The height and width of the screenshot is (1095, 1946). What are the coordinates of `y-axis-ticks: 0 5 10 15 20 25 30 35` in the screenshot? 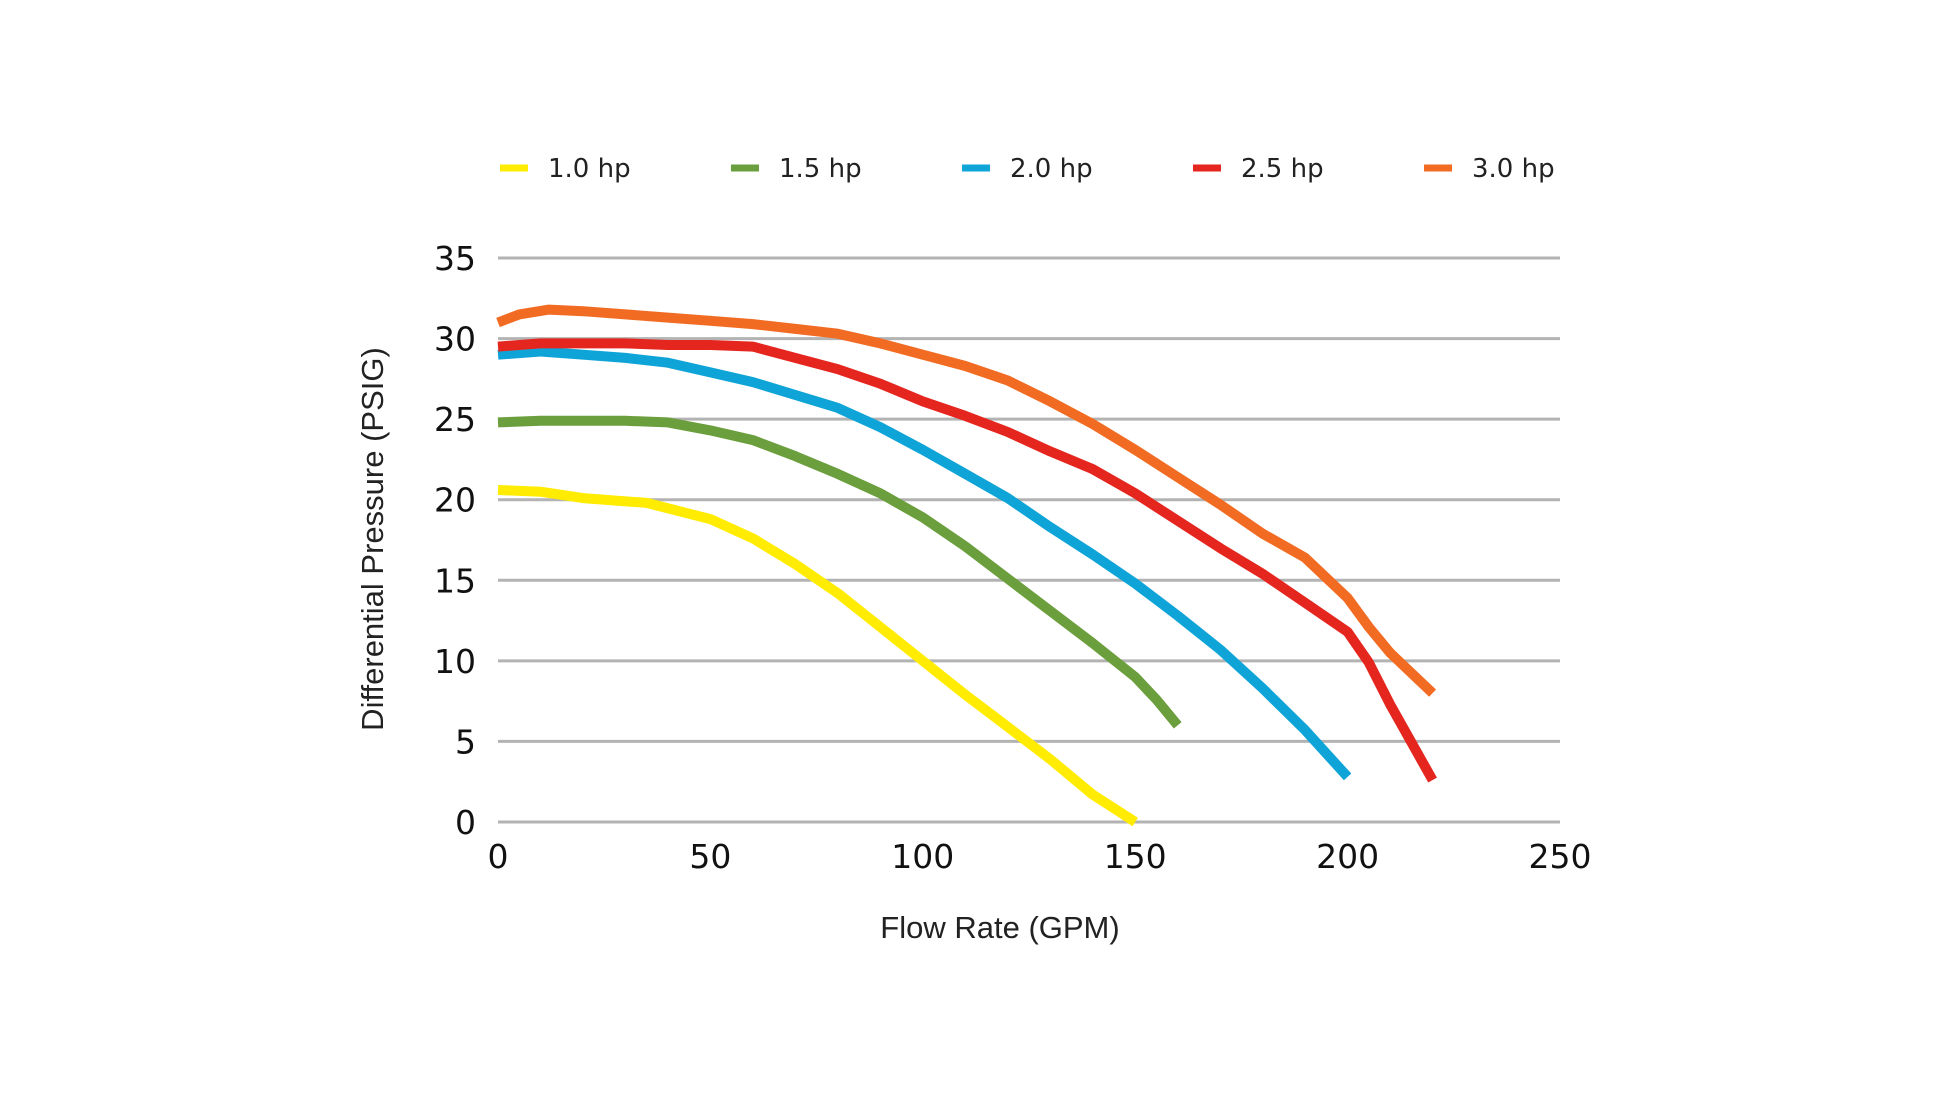 It's located at (455, 540).